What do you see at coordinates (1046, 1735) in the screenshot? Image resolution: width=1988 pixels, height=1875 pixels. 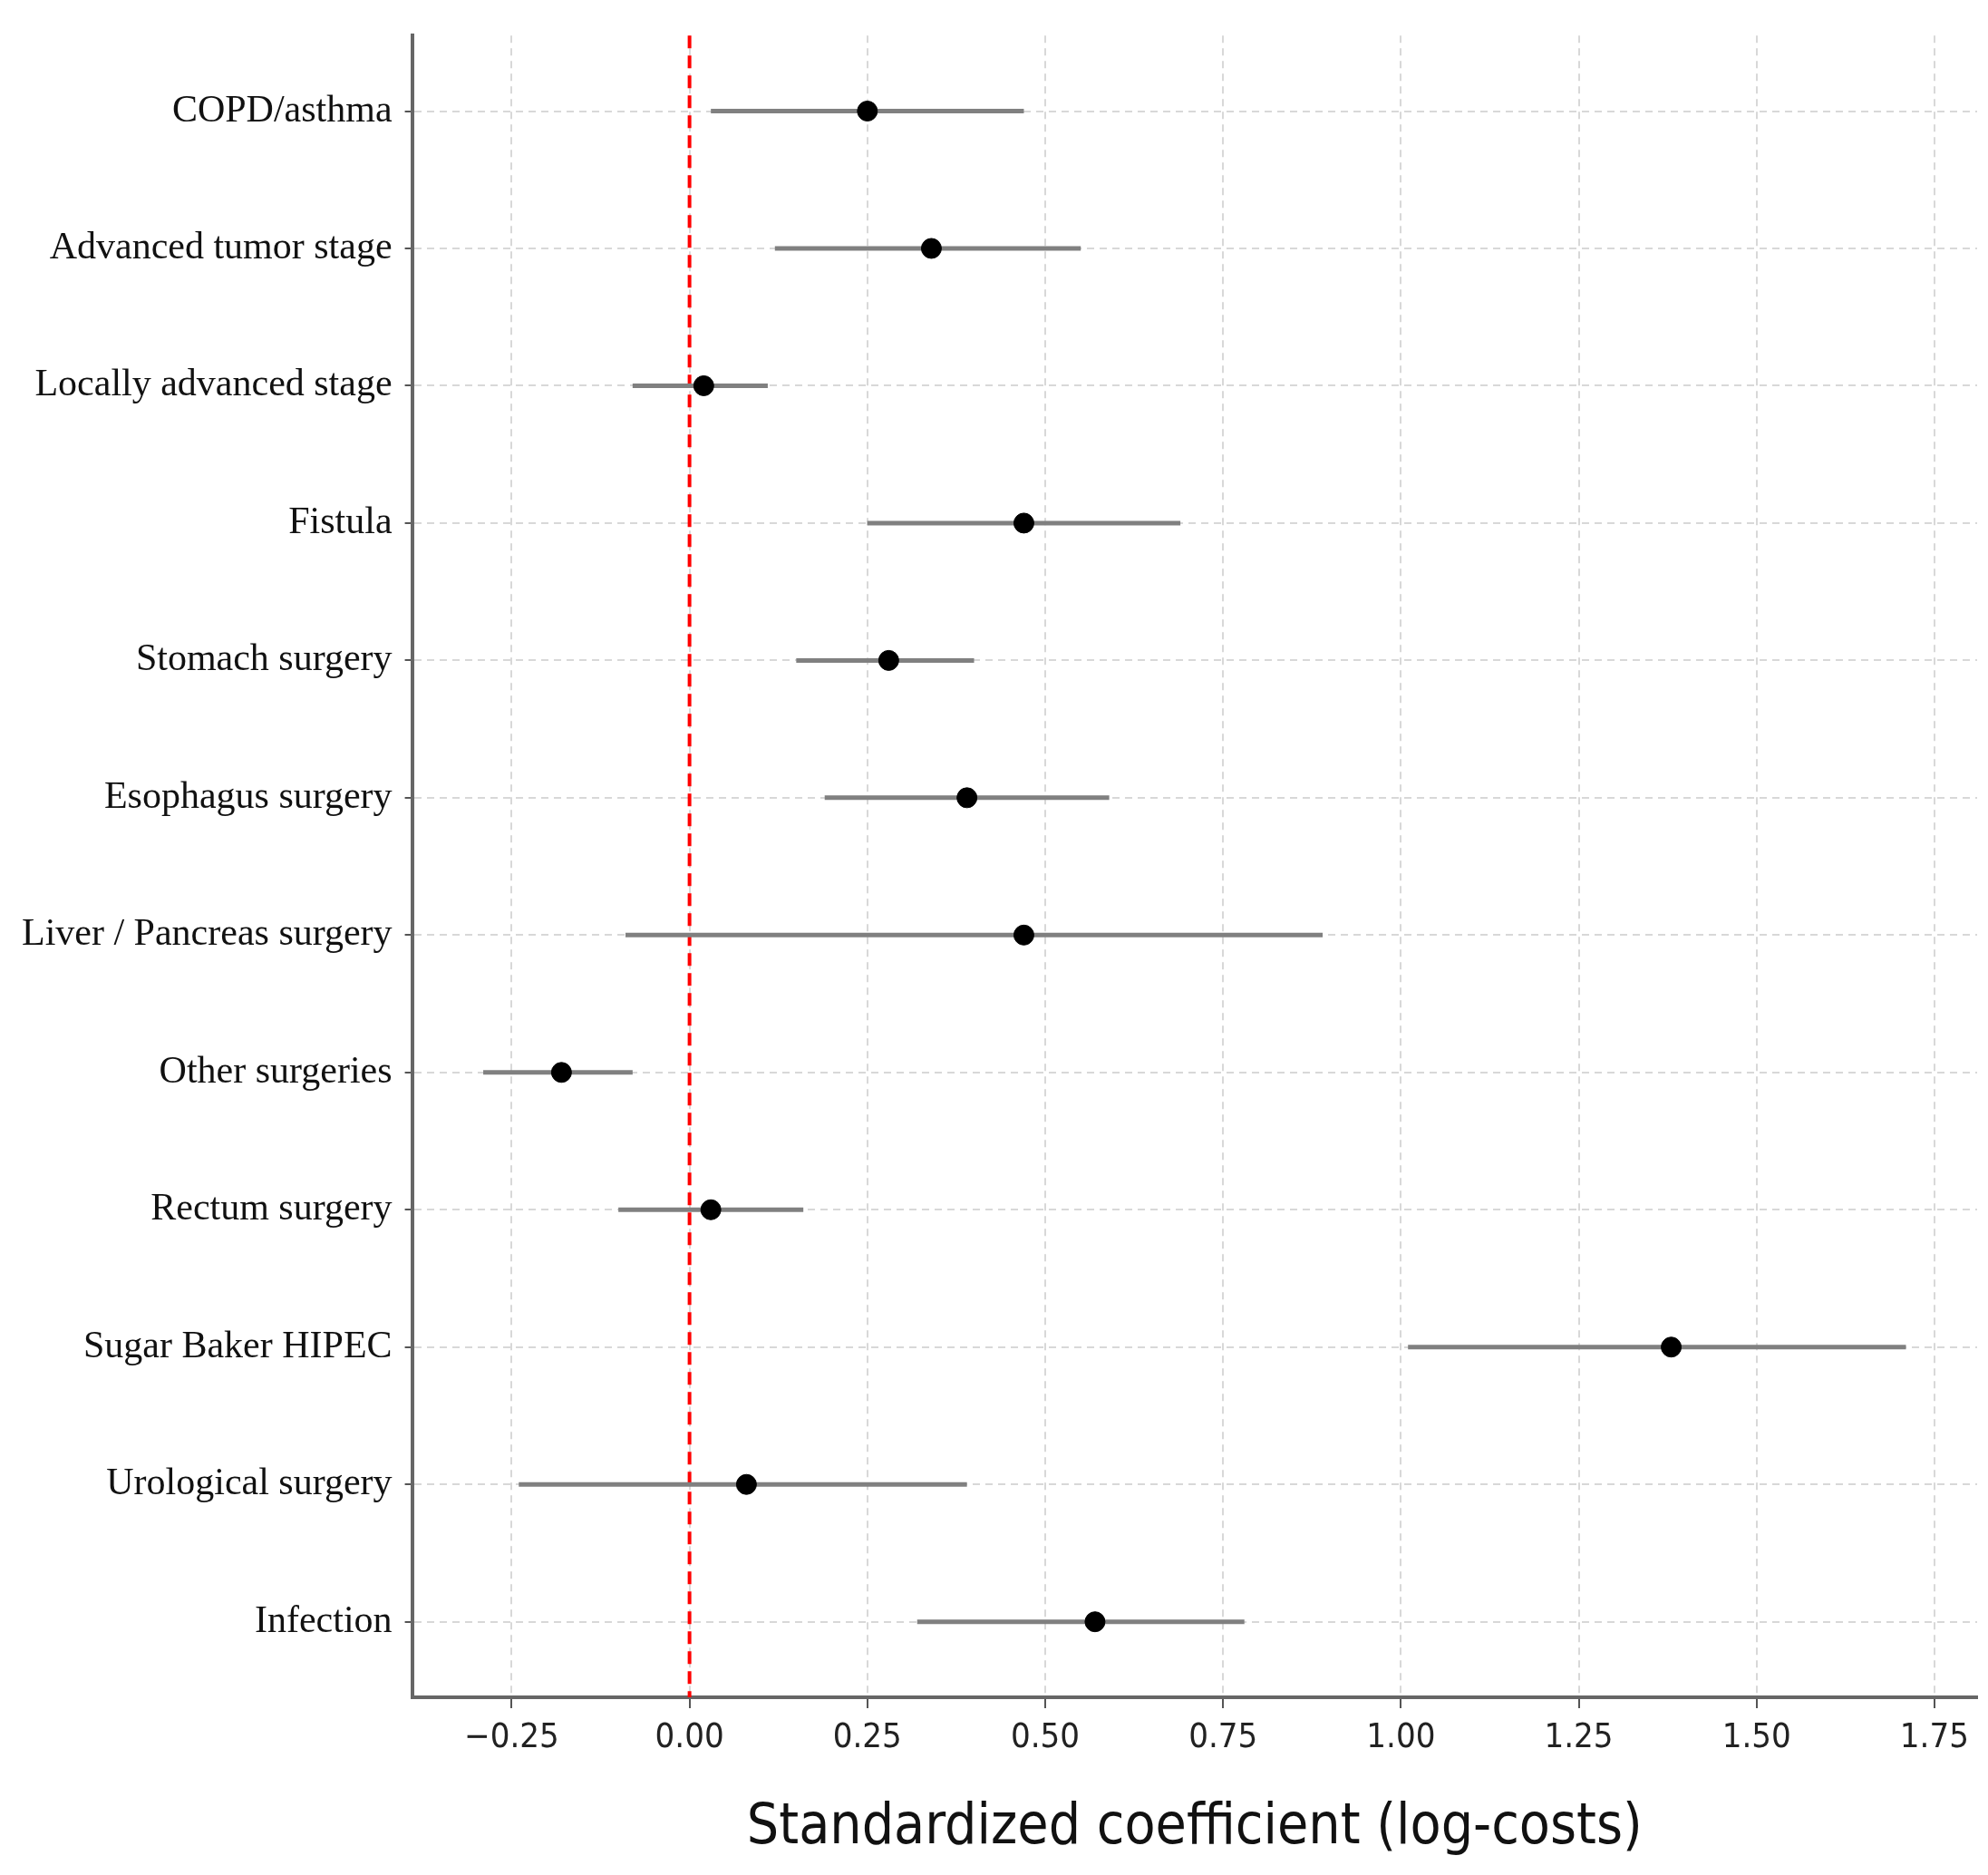 I see `x-tick-label: 0.50` at bounding box center [1046, 1735].